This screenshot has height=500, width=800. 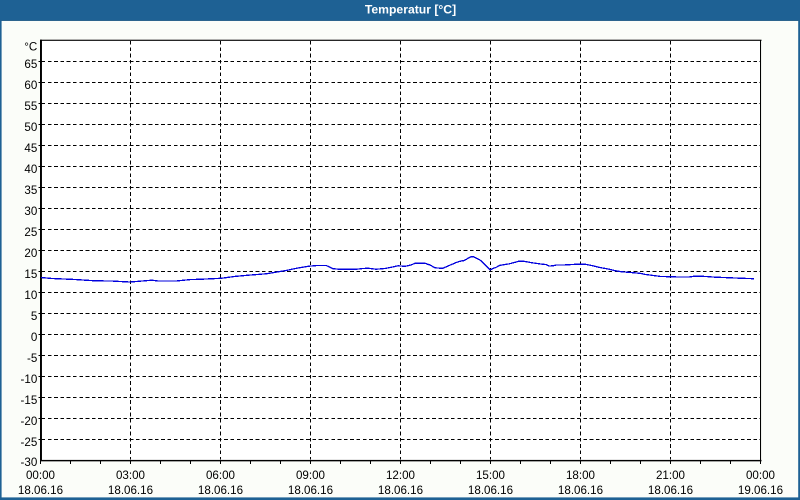 I want to click on svg-text: 25, so click(x=30, y=232).